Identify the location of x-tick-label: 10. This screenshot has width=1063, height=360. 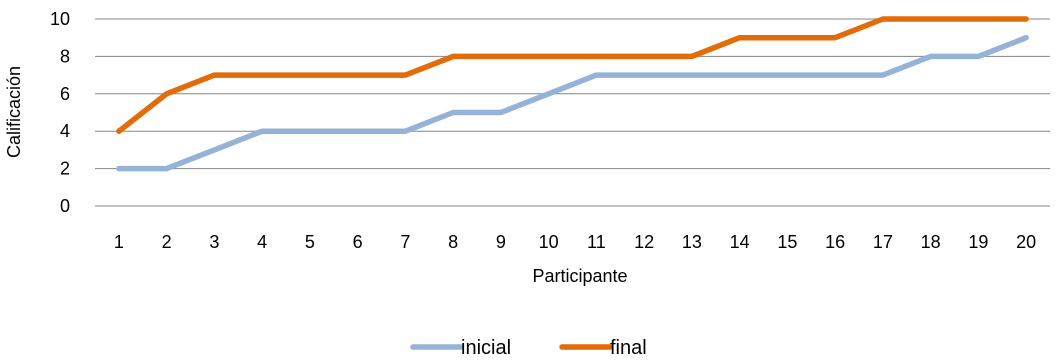
(549, 242).